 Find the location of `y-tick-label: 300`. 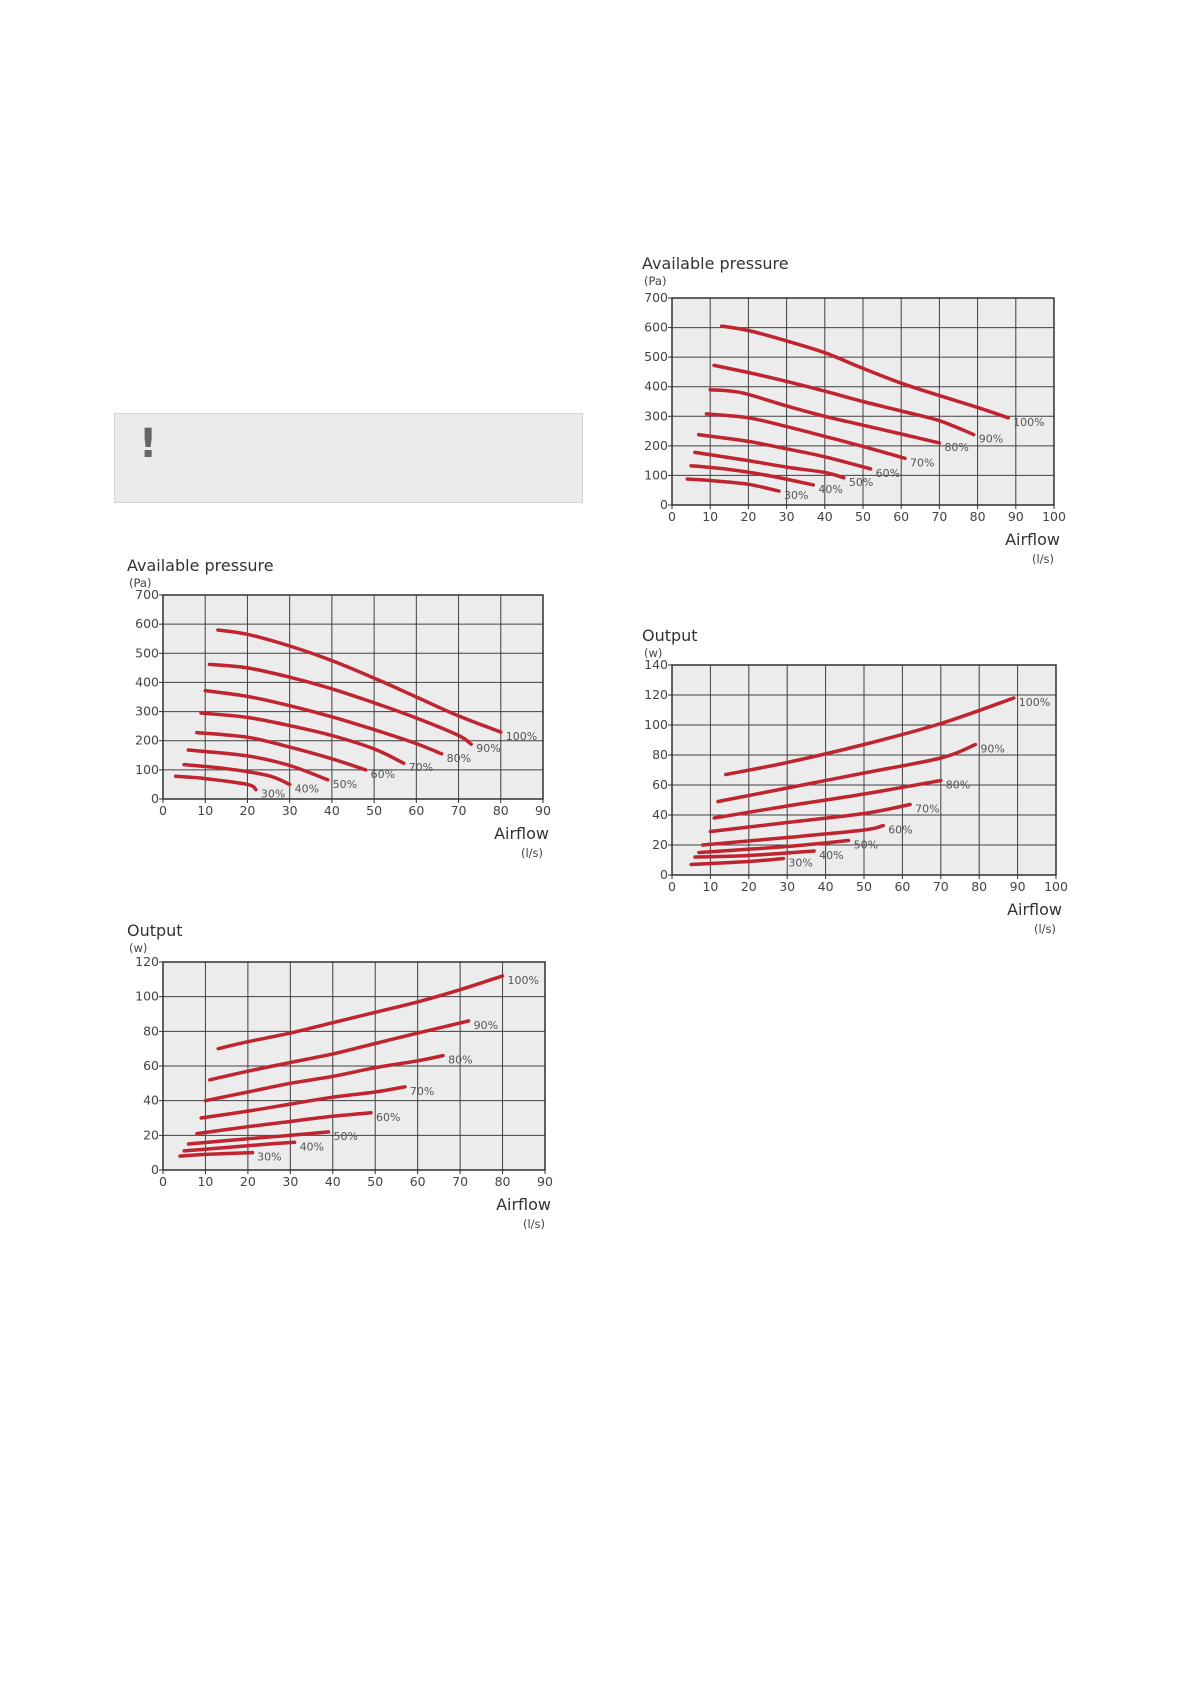

y-tick-label: 300 is located at coordinates (656, 415).